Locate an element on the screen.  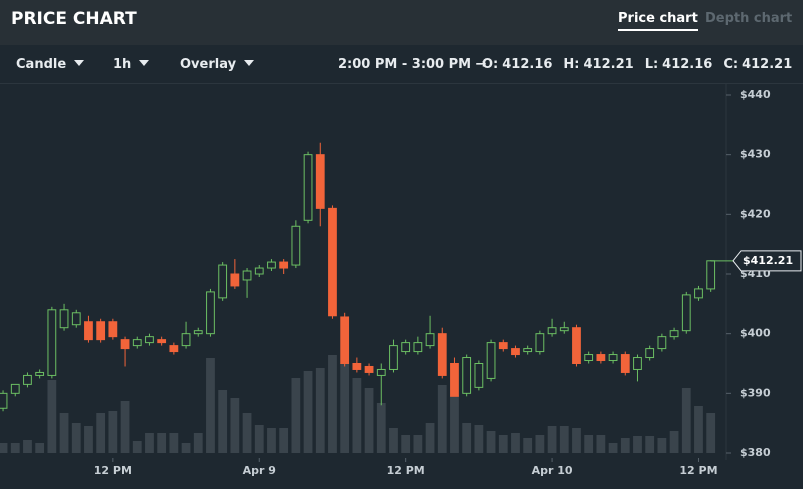
tab: Depth chart is located at coordinates (749, 18).